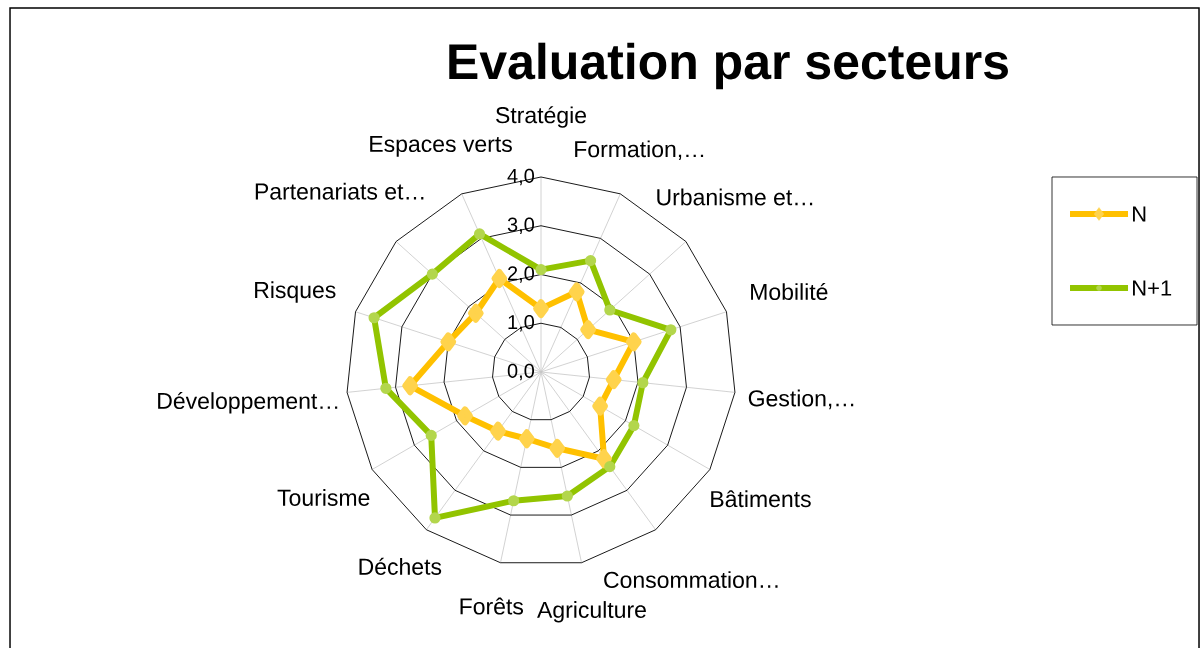  I want to click on spoke-label: Risques, so click(295, 292).